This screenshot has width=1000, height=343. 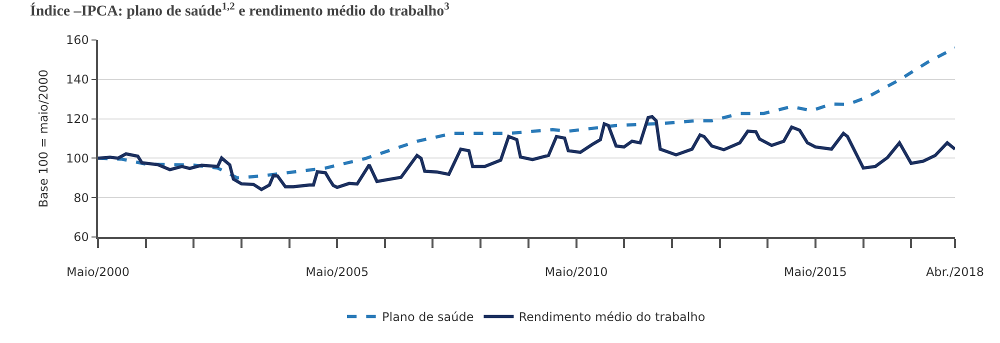 What do you see at coordinates (81, 197) in the screenshot?
I see `y-tick-label: 80` at bounding box center [81, 197].